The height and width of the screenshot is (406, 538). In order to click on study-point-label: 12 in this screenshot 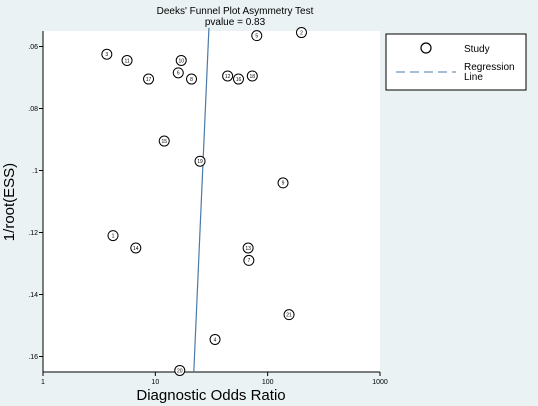, I will do `click(228, 77)`.